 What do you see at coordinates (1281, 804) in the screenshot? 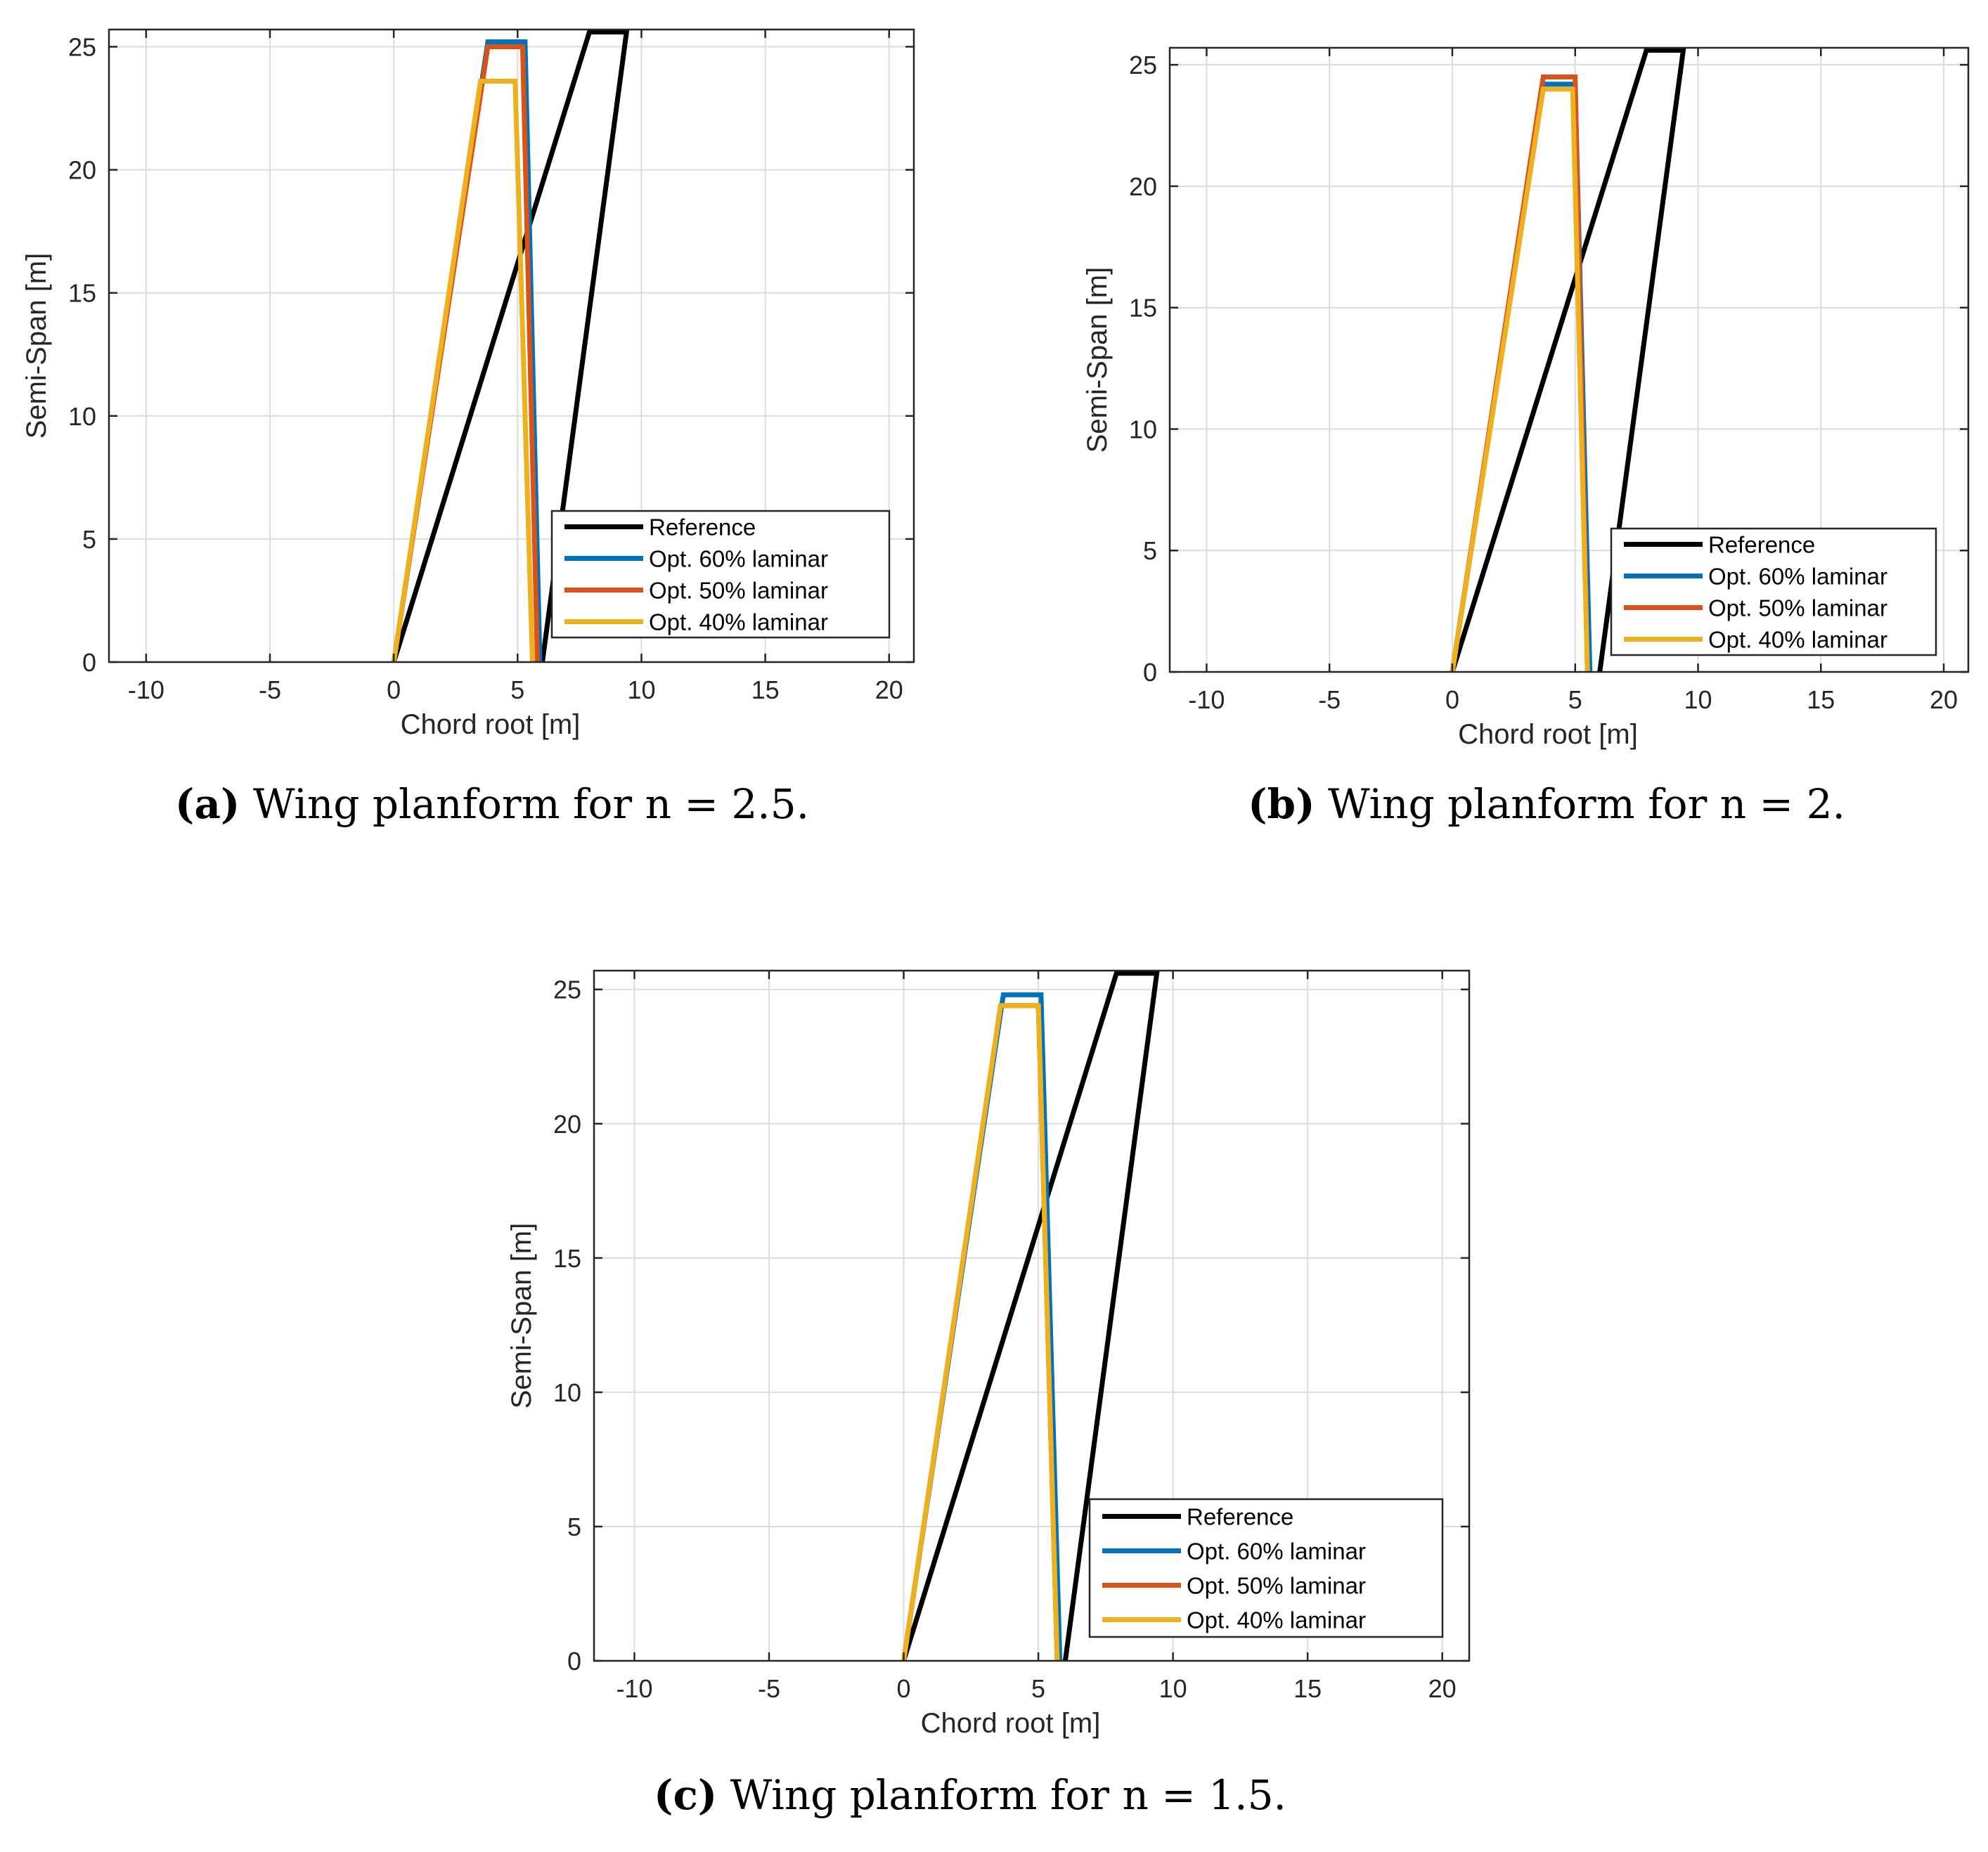
I see `caption-b-tag: (b)` at bounding box center [1281, 804].